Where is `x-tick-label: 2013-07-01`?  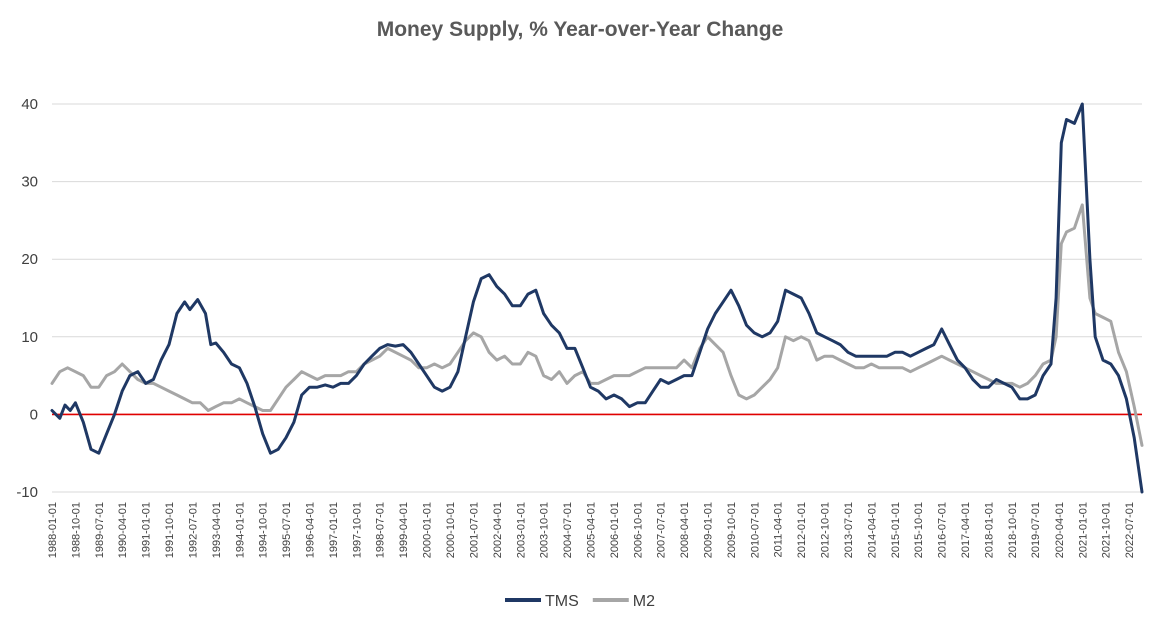 x-tick-label: 2013-07-01 is located at coordinates (849, 530).